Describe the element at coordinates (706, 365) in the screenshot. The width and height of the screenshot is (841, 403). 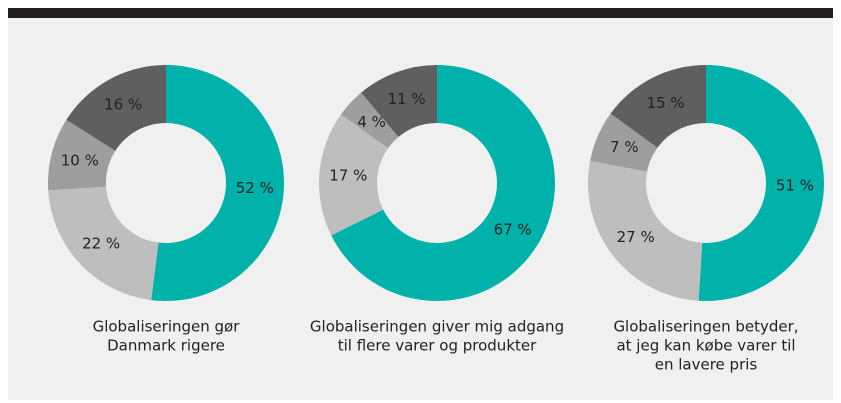
I see `chart-caption: en lavere pris` at that location.